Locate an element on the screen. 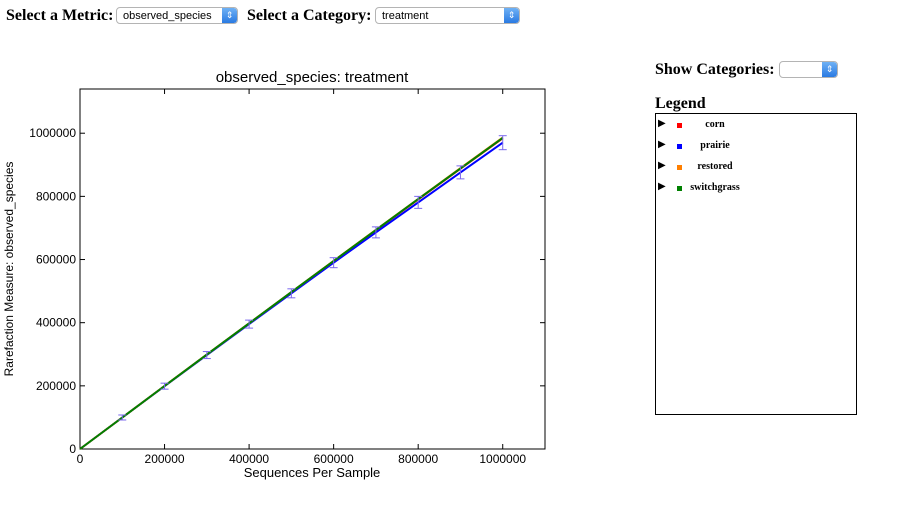 The width and height of the screenshot is (908, 518). metric-select-value: observed_species is located at coordinates (167, 16).